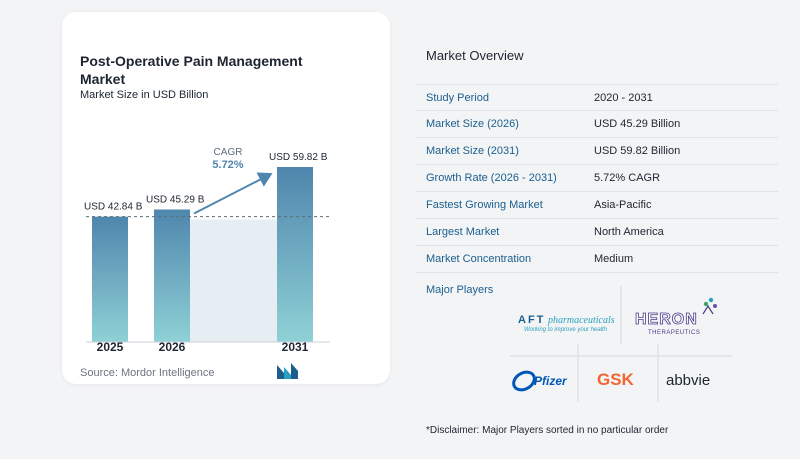 The image size is (800, 459). I want to click on overview-row: Market Size (2026) USD 45.29 Billion, so click(597, 124).